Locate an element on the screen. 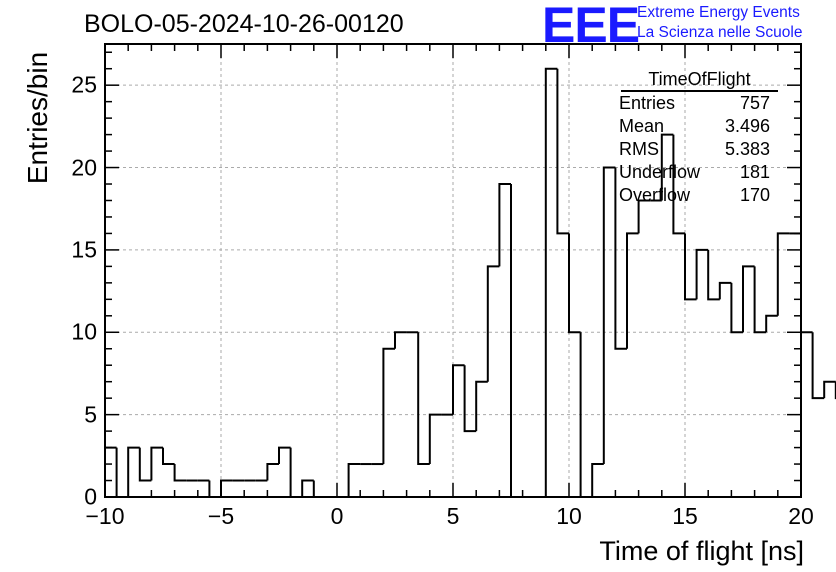  stats-label: Mean is located at coordinates (642, 126).